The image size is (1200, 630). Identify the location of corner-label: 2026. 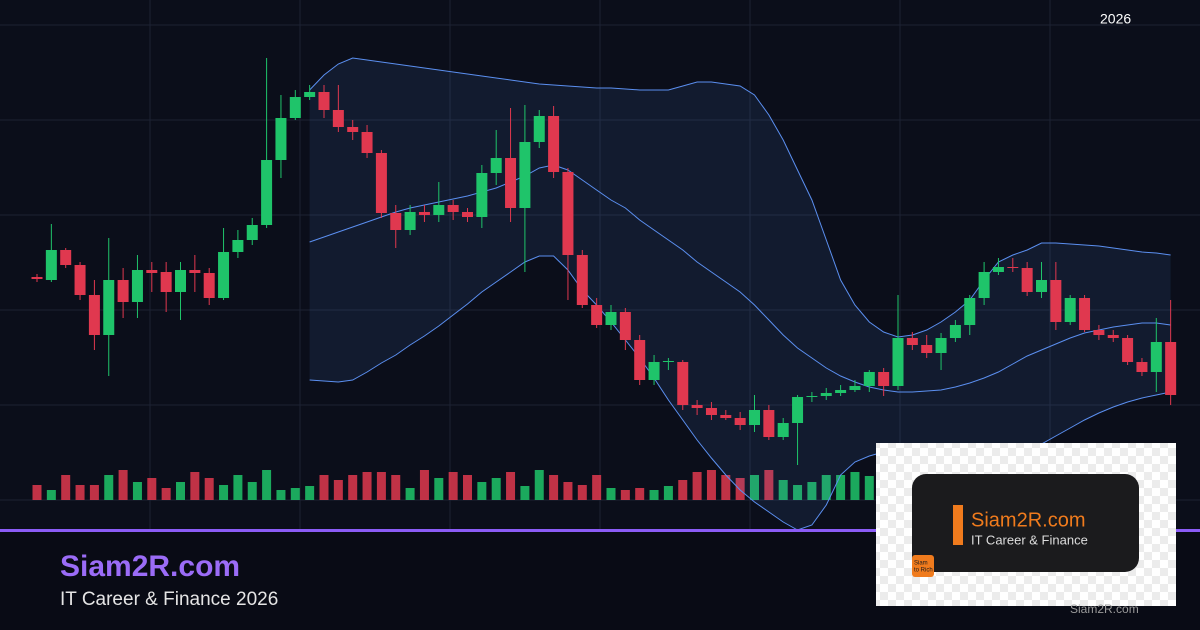
(1115, 19).